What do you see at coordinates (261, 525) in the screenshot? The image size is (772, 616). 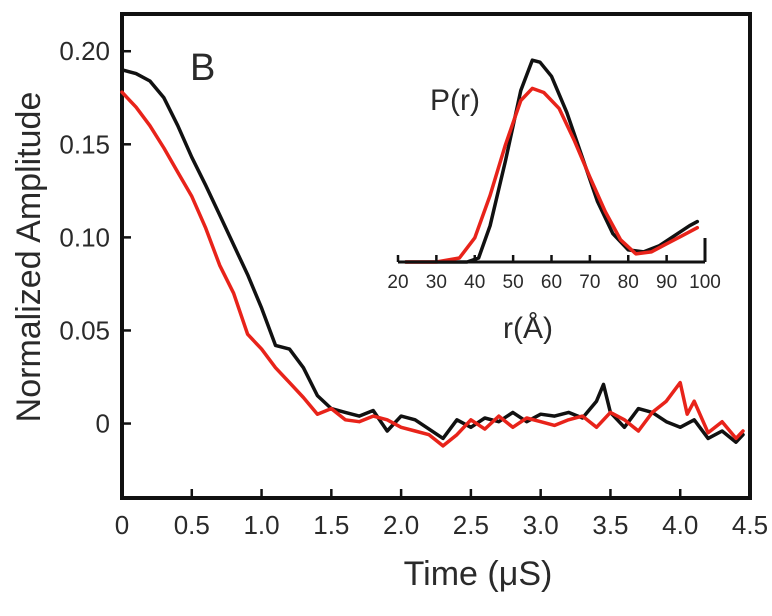 I see `x-tick-label: 1.0` at bounding box center [261, 525].